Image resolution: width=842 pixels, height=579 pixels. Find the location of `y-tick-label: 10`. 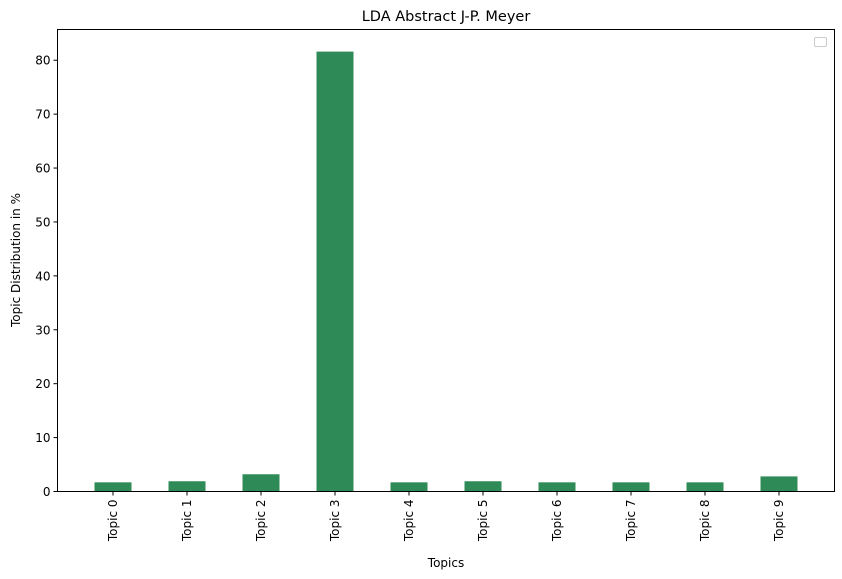

y-tick-label: 10 is located at coordinates (42, 438).